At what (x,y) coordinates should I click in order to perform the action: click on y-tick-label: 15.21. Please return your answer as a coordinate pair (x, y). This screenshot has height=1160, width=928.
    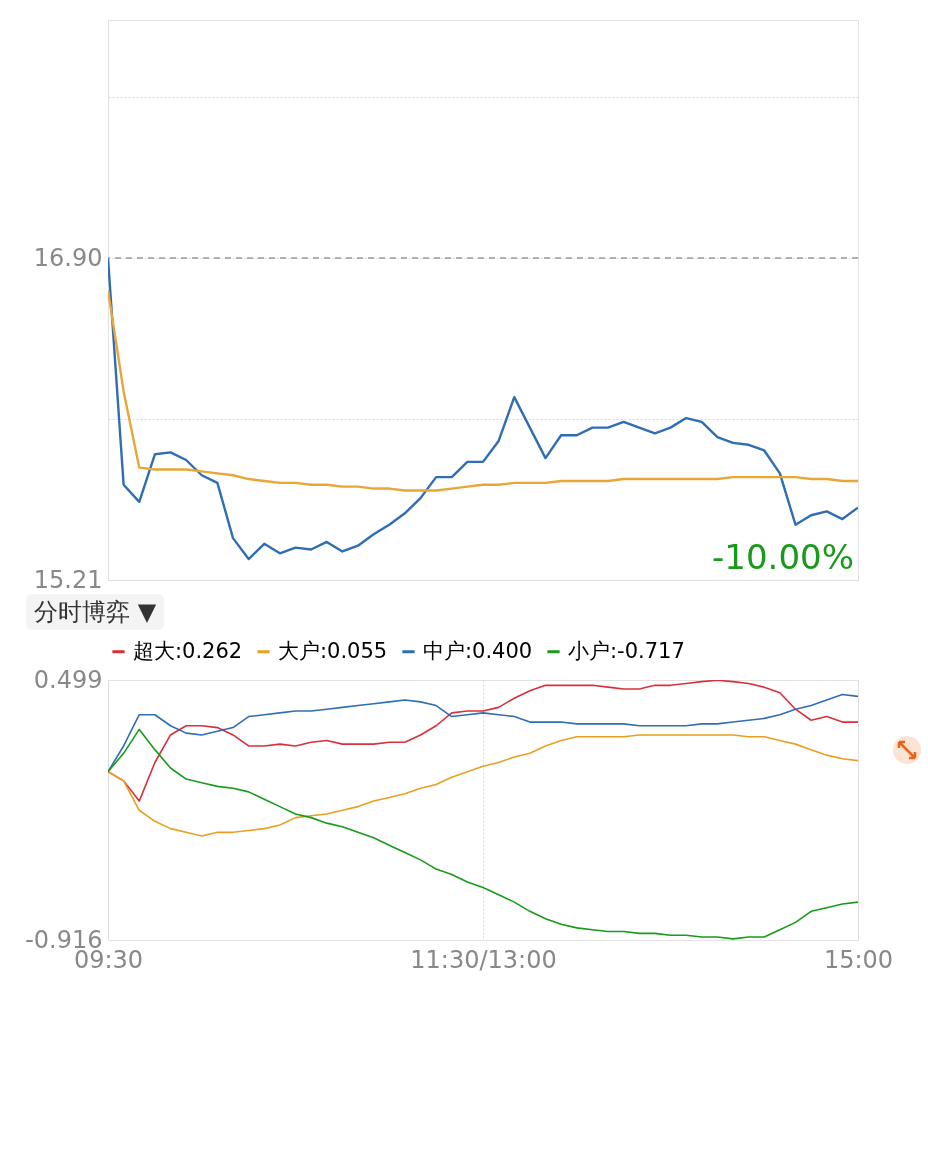
    Looking at the image, I should click on (68, 579).